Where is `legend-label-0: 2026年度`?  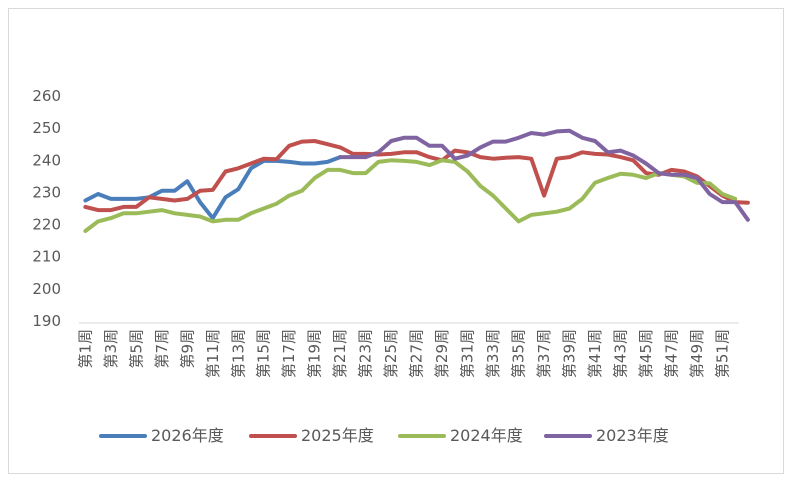 legend-label-0: 2026年度 is located at coordinates (187, 435).